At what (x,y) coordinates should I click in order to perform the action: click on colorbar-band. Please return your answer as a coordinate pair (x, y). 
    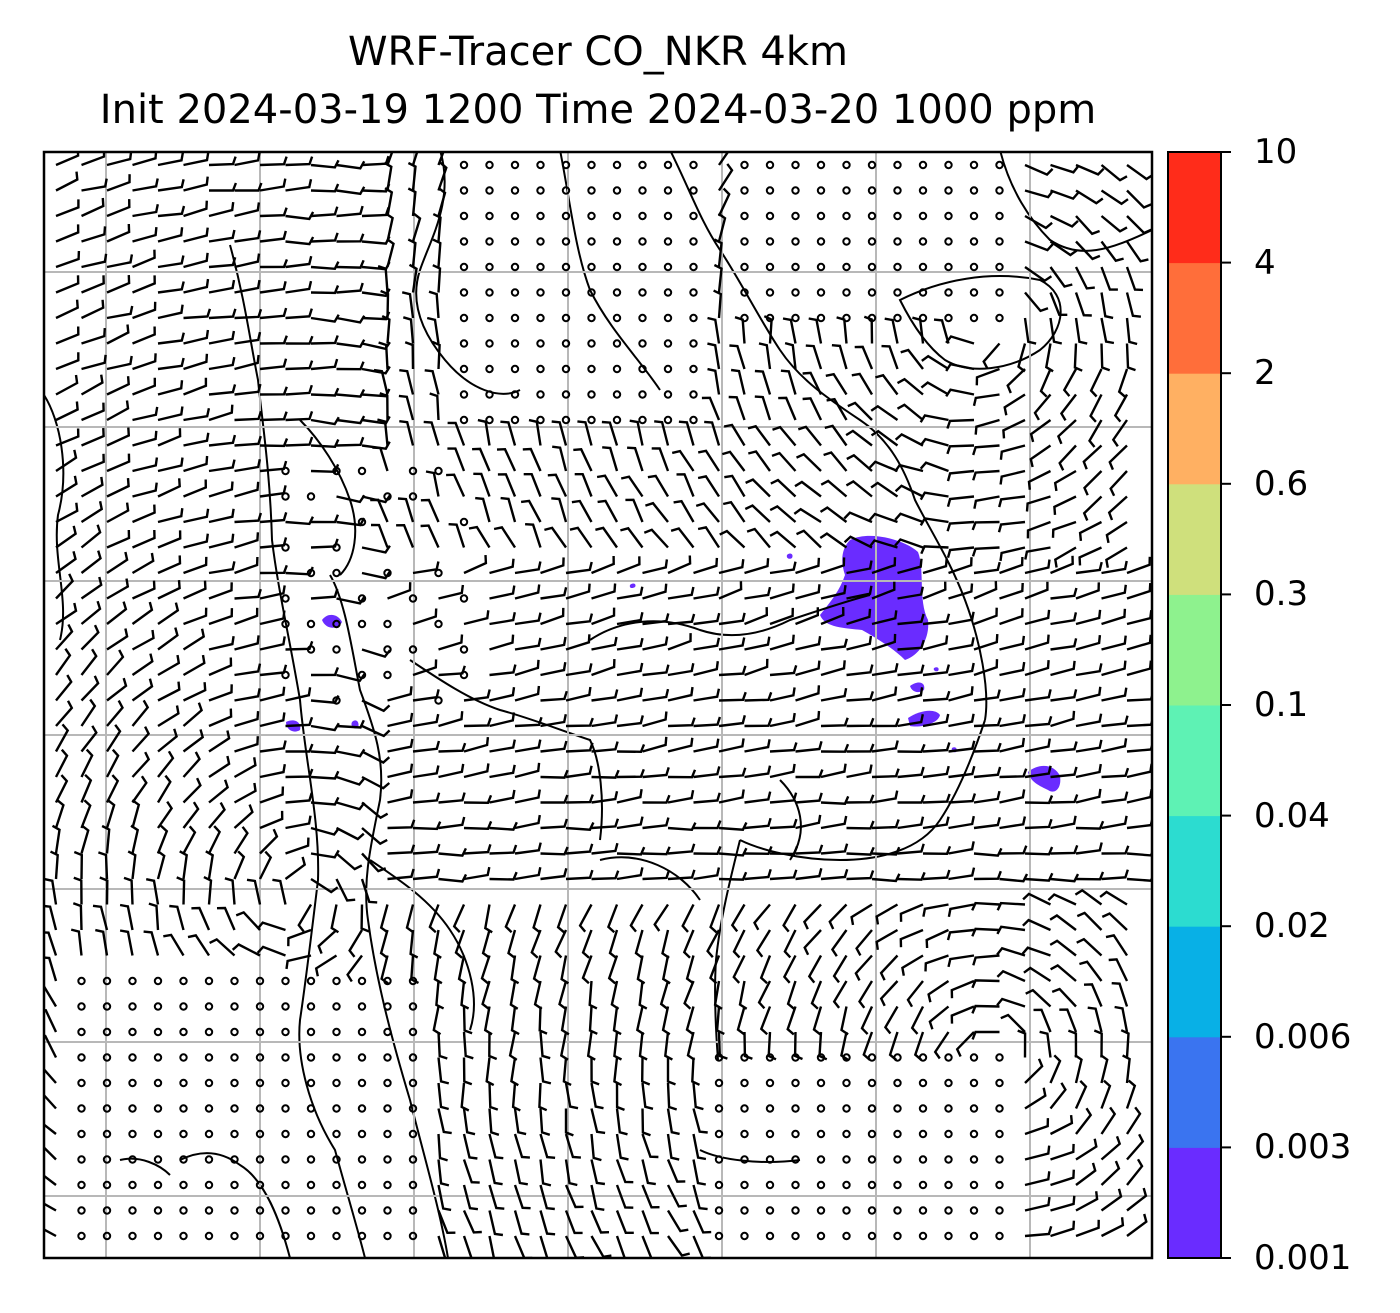
    Looking at the image, I should click on (1194, 982).